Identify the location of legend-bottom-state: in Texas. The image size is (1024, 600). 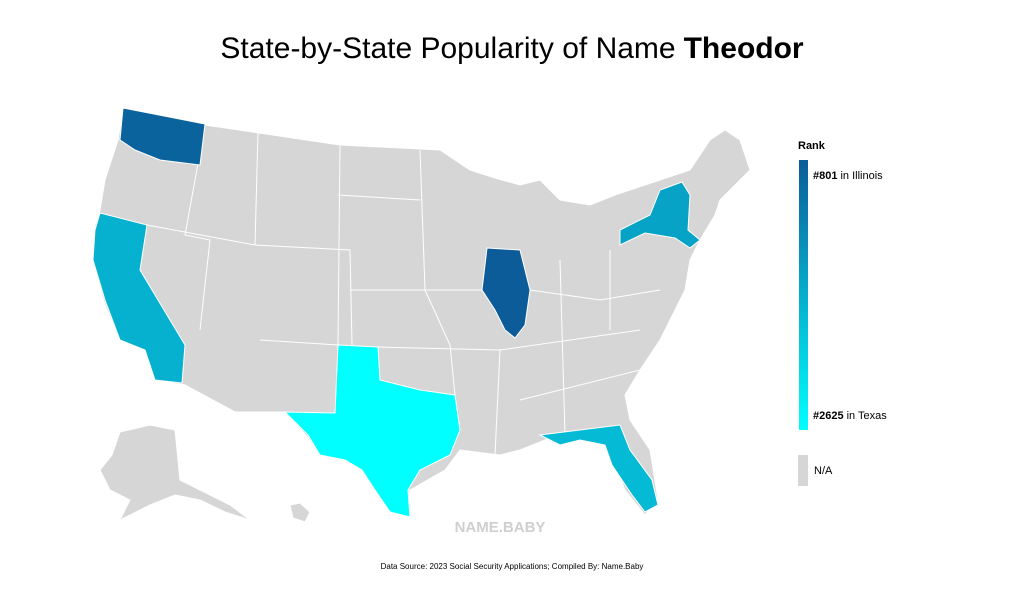
(867, 416).